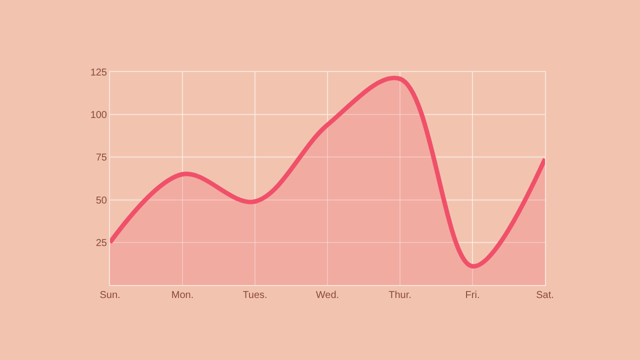 This screenshot has height=360, width=640. What do you see at coordinates (102, 243) in the screenshot?
I see `y-tick-label: 25` at bounding box center [102, 243].